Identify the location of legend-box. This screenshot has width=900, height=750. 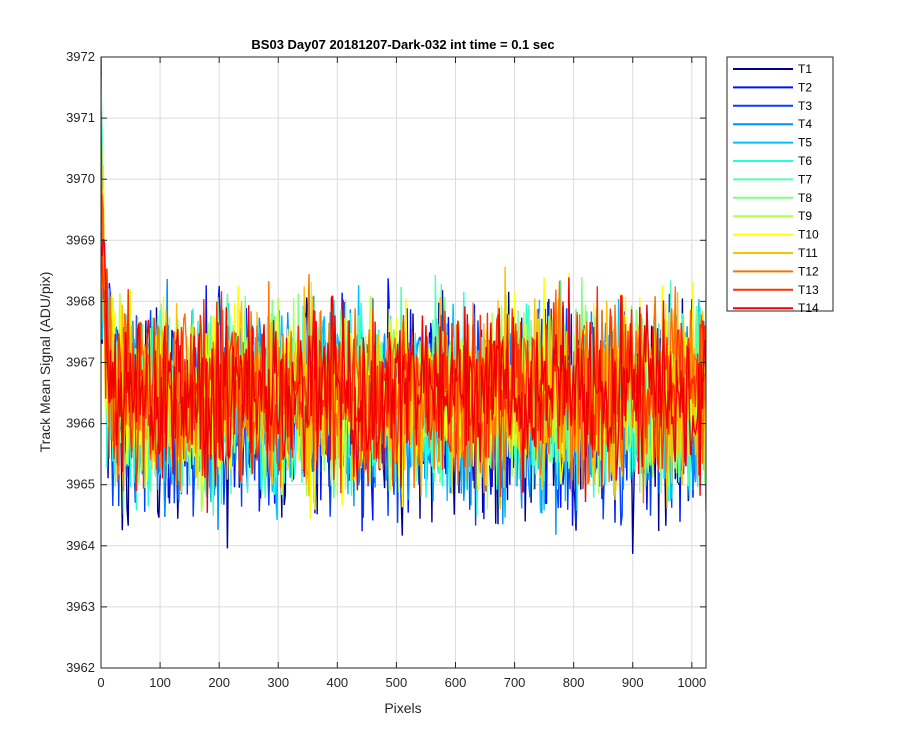
(780, 184).